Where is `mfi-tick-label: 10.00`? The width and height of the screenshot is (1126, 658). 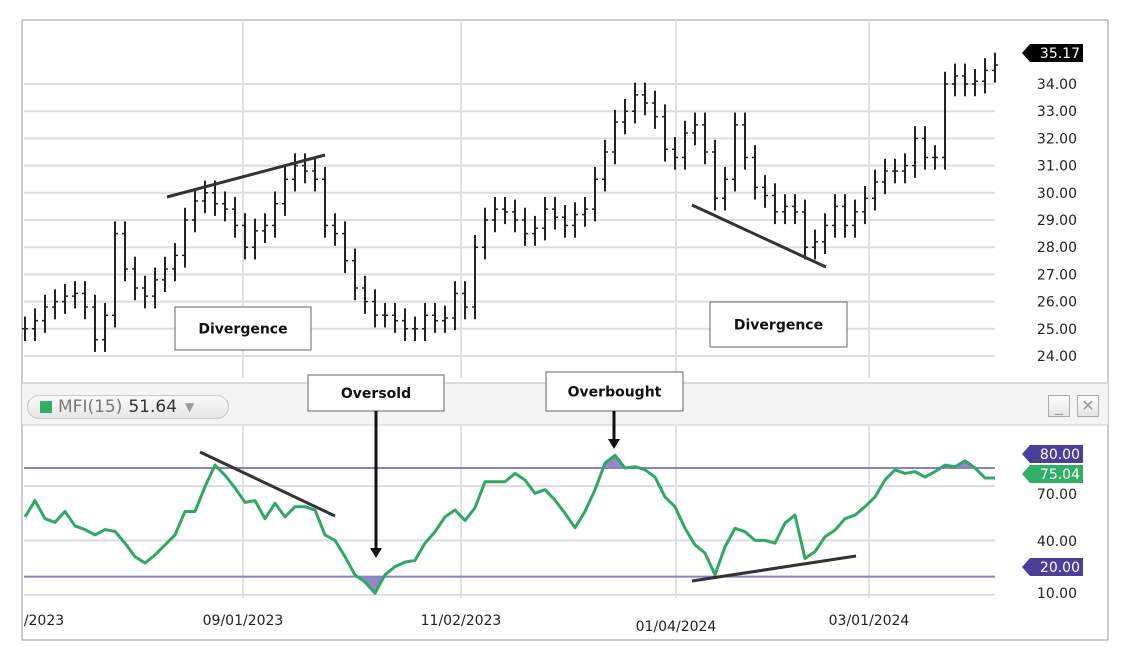 mfi-tick-label: 10.00 is located at coordinates (1057, 594).